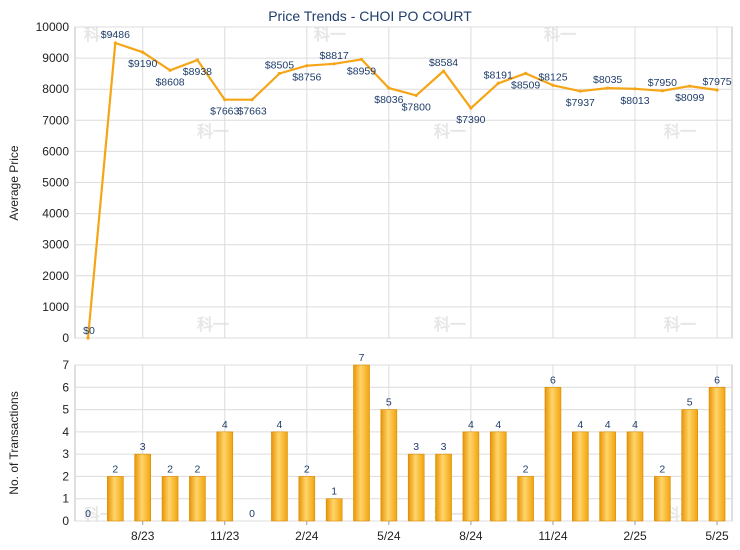 This screenshot has height=550, width=740. I want to click on transactions-x-tick-label: 8/23, so click(143, 536).